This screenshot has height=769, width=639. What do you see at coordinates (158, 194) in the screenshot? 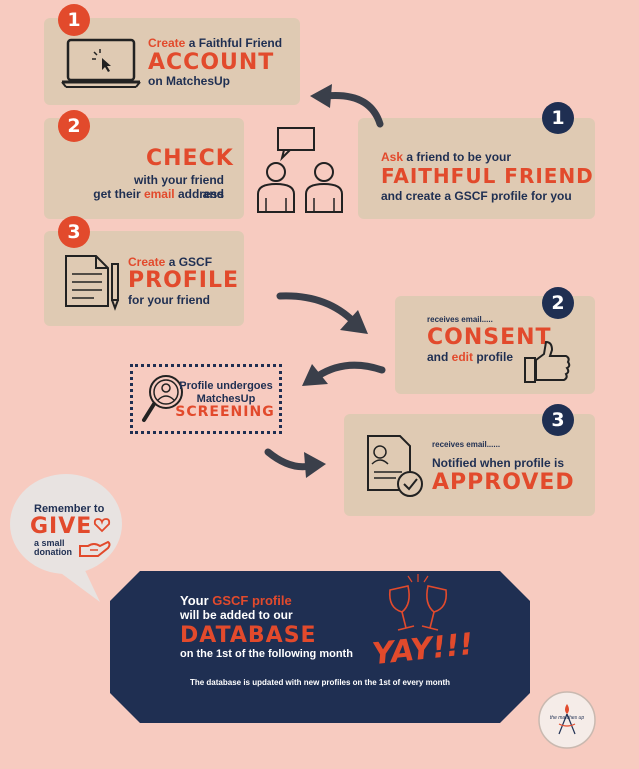
I see `step2-line2: get their email address` at bounding box center [158, 194].